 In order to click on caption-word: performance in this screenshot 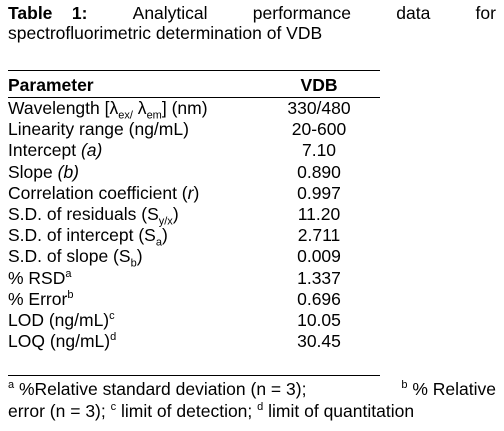, I will do `click(302, 13)`.